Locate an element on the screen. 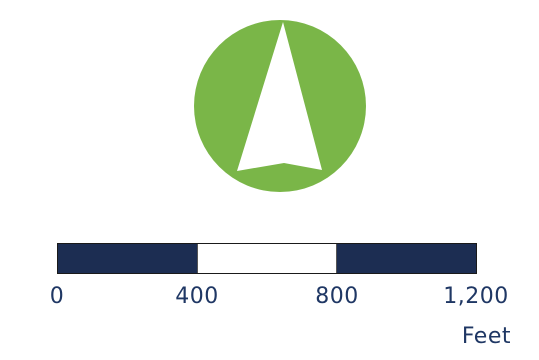  scale-unit-label: Feet is located at coordinates (486, 336).